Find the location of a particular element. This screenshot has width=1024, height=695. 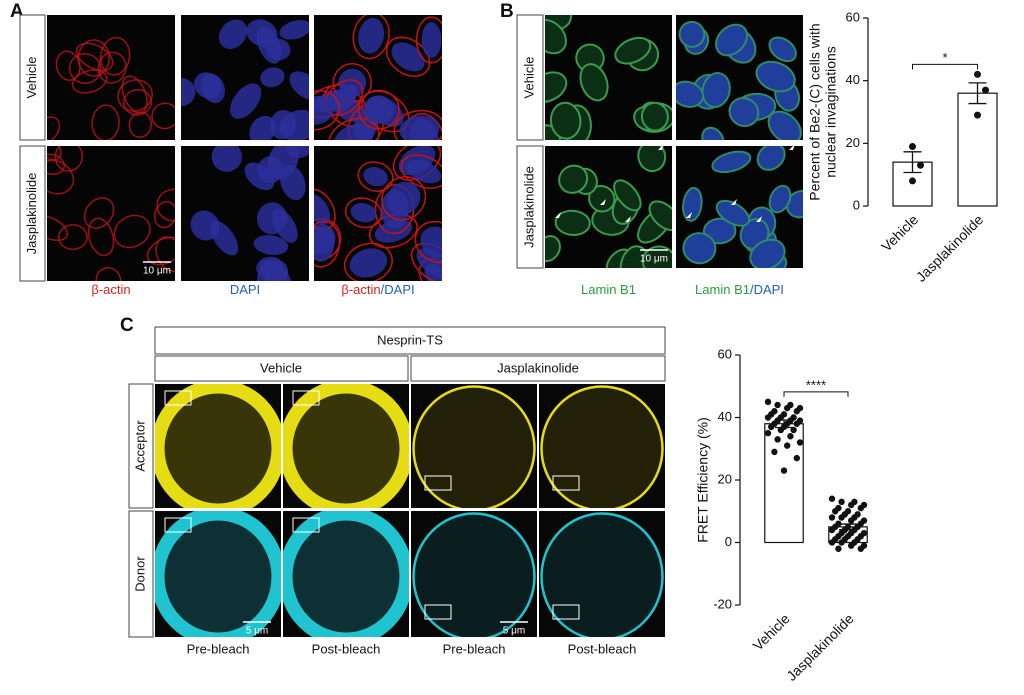

roi is located at coordinates (306, 525).